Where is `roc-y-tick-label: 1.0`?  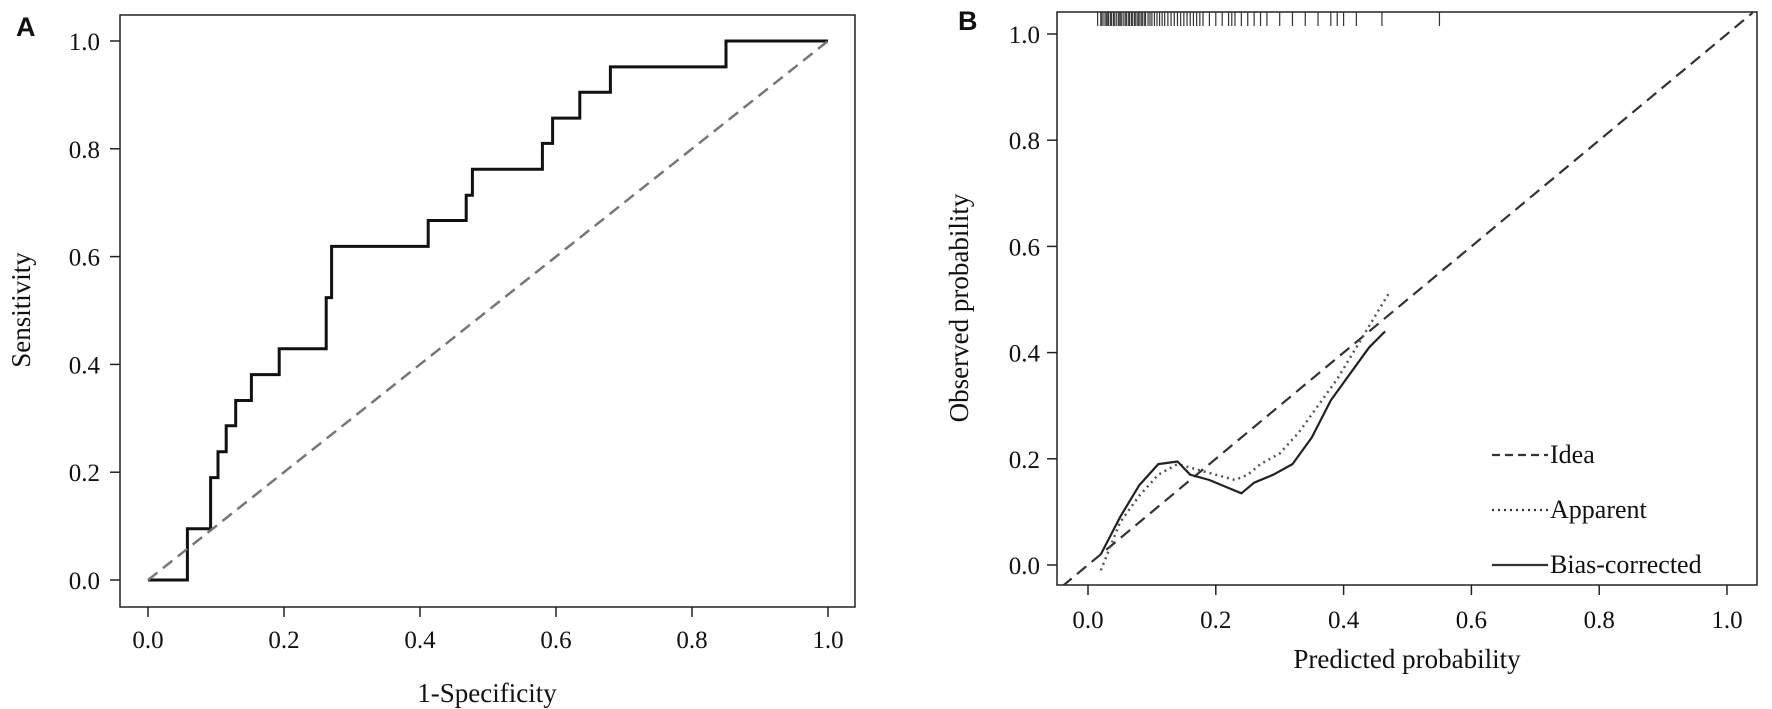
roc-y-tick-label: 1.0 is located at coordinates (84, 42).